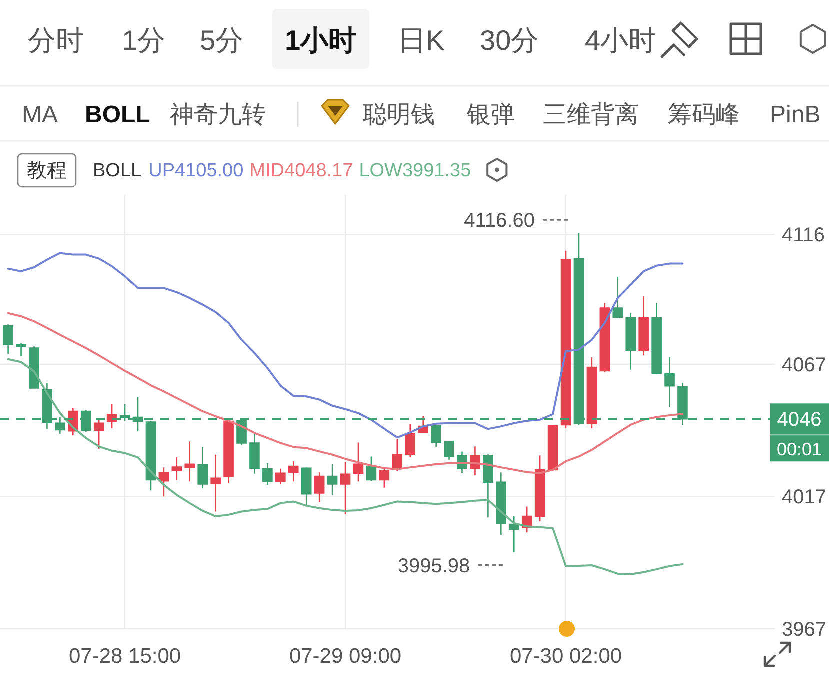  What do you see at coordinates (421, 40) in the screenshot?
I see `period-label: 日K` at bounding box center [421, 40].